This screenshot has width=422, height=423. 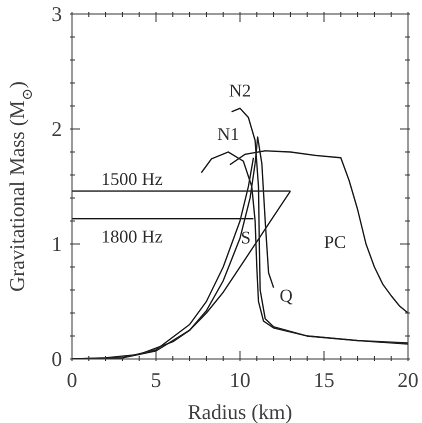 I want to click on series-label: 1500 Hz, so click(x=132, y=179).